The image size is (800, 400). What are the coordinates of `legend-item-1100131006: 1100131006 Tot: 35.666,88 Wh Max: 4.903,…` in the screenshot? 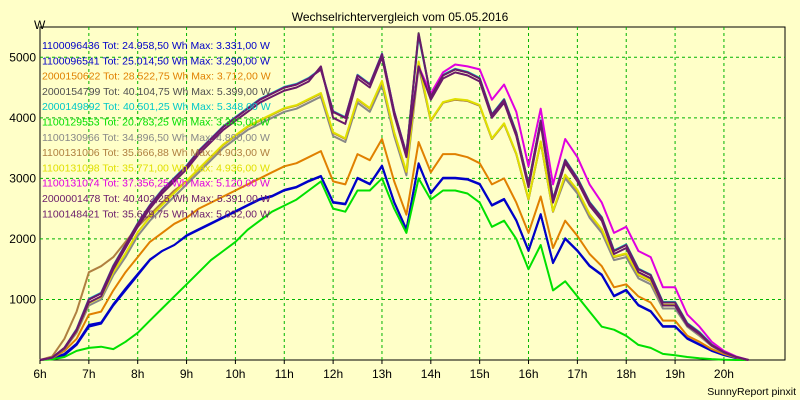 It's located at (156, 153).